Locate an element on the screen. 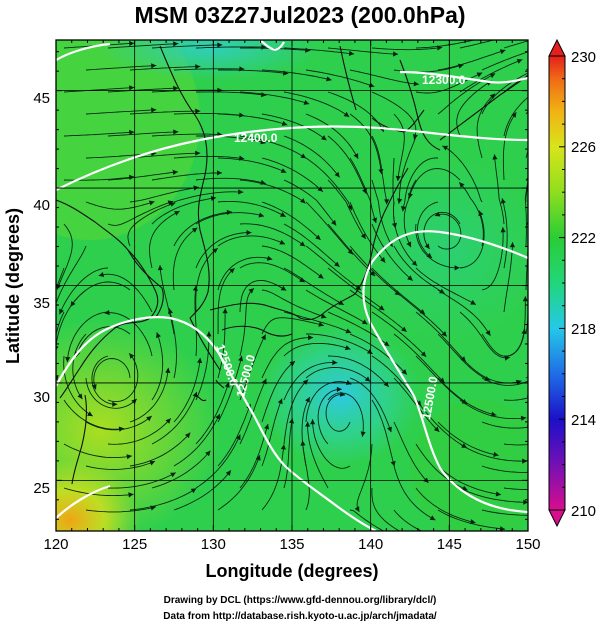 This screenshot has width=599, height=625. colorbar-min-arrow is located at coordinates (557, 518).